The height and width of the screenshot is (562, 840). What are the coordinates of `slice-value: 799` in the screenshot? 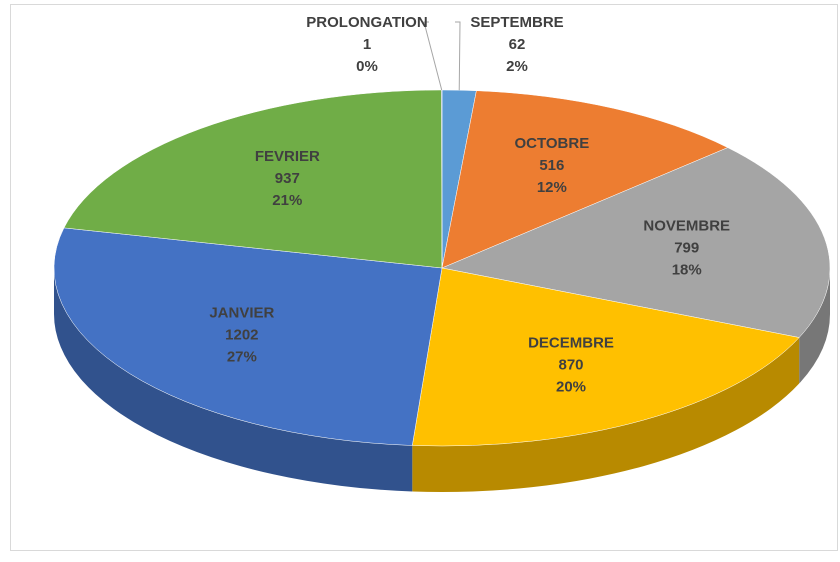 It's located at (686, 248).